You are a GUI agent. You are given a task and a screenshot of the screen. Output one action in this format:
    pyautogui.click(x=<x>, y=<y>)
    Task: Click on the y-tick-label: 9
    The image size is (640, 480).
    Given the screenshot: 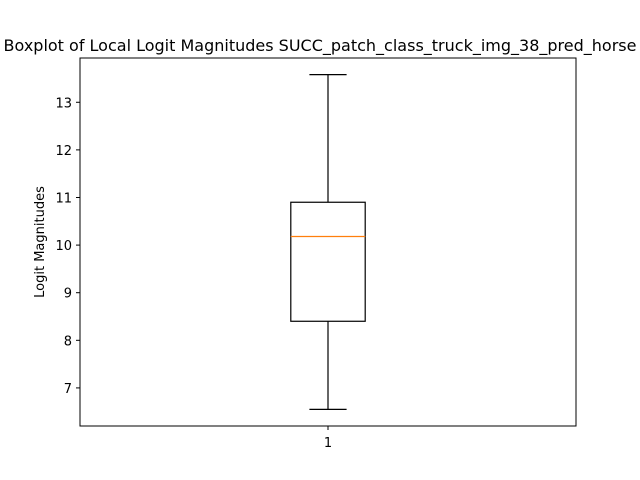 What is the action you would take?
    pyautogui.click(x=68, y=294)
    